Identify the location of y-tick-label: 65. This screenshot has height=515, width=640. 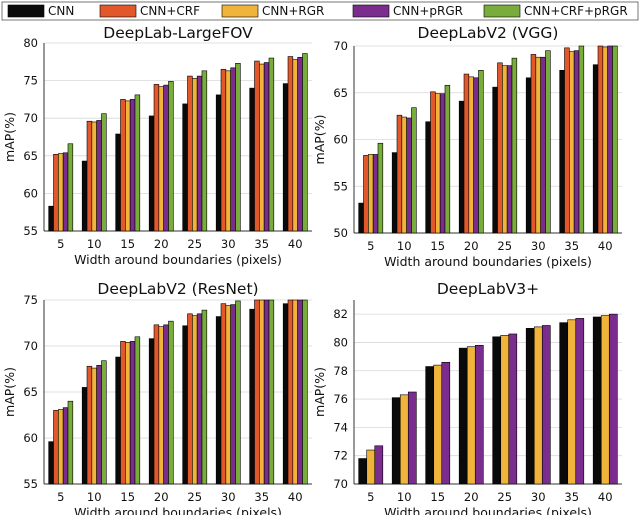
(340, 93).